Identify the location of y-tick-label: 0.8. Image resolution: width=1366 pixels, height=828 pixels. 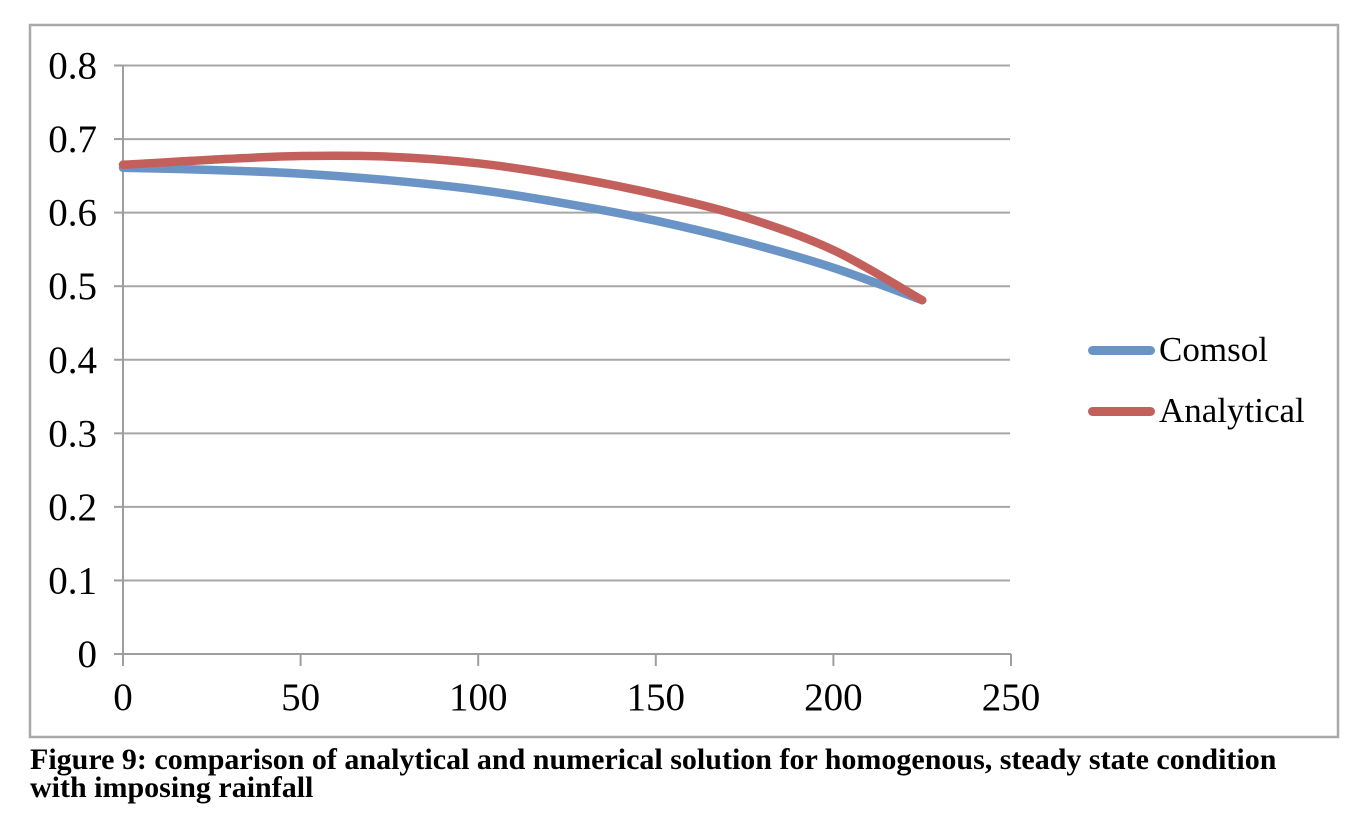
(72, 66).